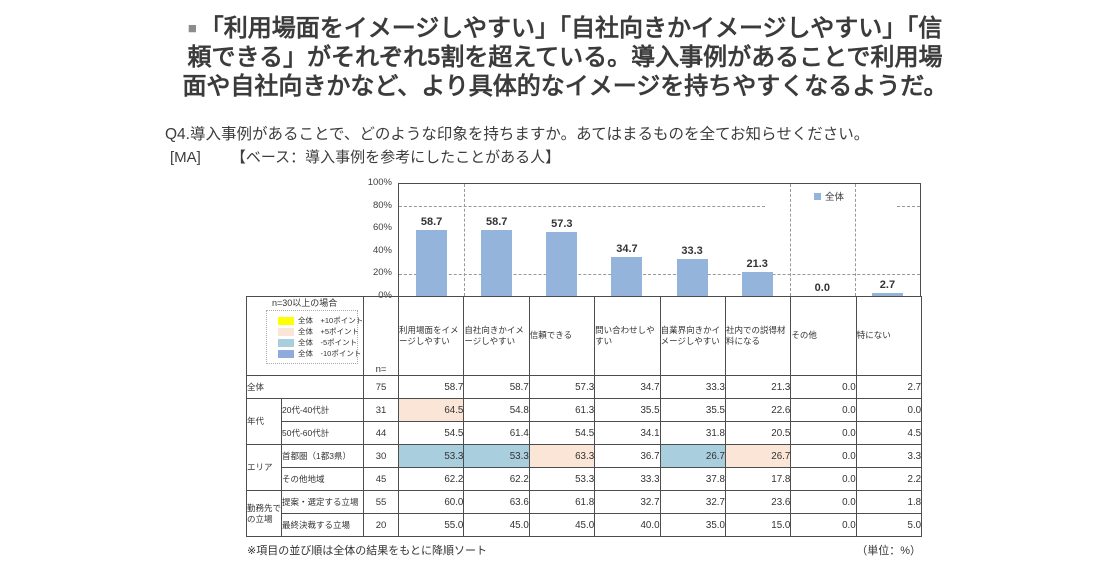 This screenshot has width=1110, height=580. What do you see at coordinates (360, 239) in the screenshot?
I see `y-axis: 100% 80% 60% 40% 20% 0%` at bounding box center [360, 239].